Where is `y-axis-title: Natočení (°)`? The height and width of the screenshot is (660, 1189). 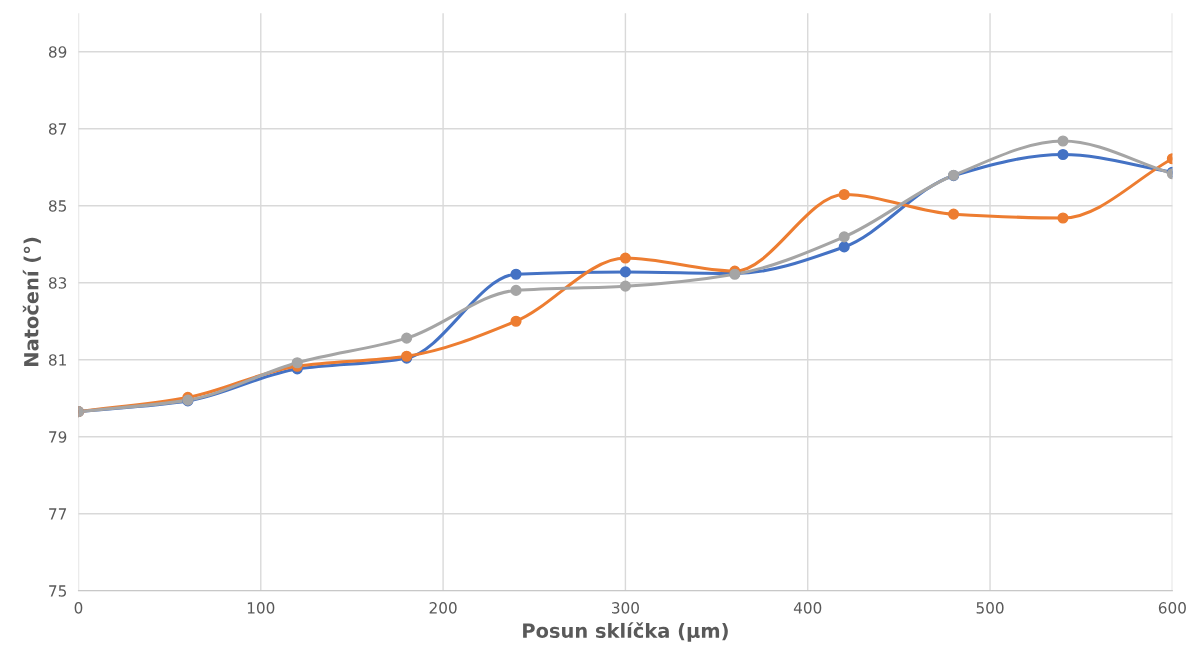 y-axis-title: Natočení (°) is located at coordinates (31, 301).